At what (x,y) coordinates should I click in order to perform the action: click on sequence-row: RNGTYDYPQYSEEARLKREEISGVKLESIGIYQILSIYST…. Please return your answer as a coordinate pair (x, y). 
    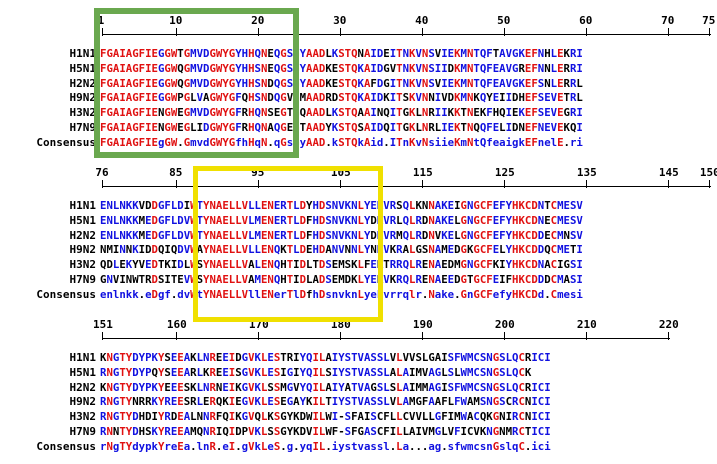
    Looking at the image, I should click on (316, 372).